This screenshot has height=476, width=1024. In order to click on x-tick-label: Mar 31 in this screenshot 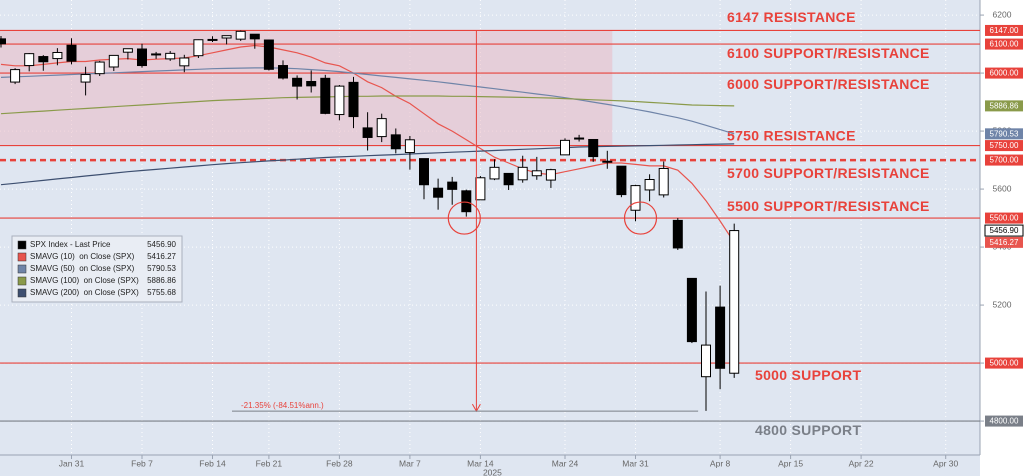, I will do `click(635, 463)`.